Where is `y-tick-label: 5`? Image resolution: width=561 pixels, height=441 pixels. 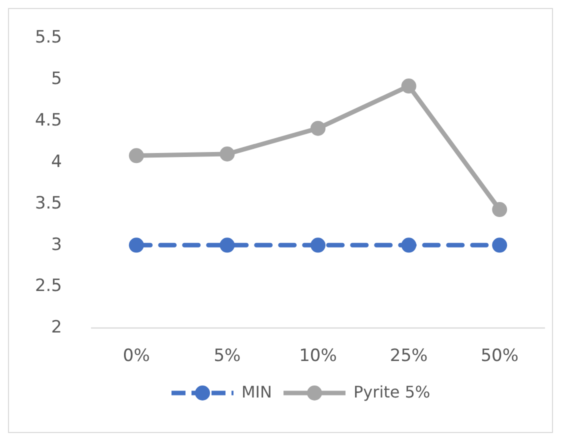
y-tick-label: 5 is located at coordinates (56, 79).